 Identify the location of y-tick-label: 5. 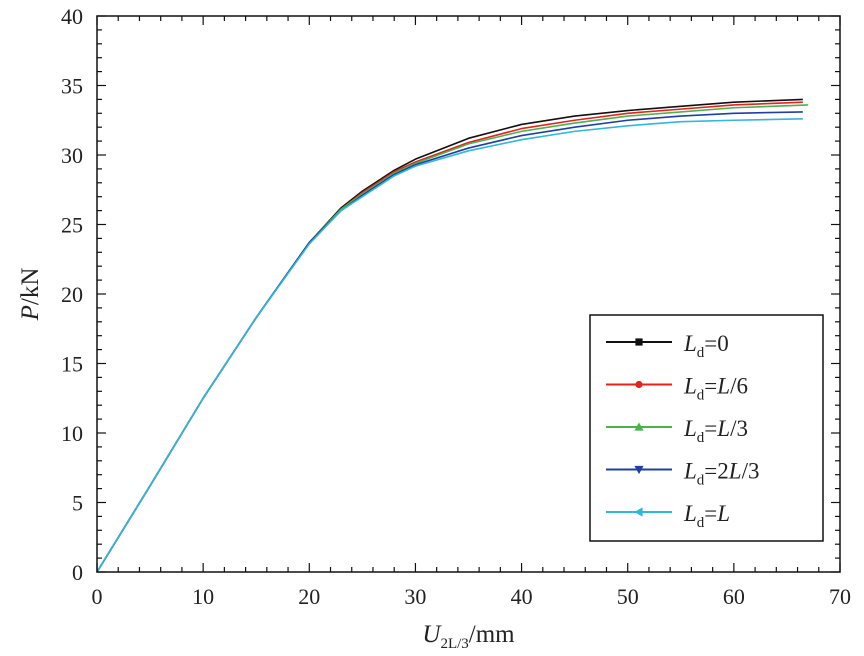
(77, 503).